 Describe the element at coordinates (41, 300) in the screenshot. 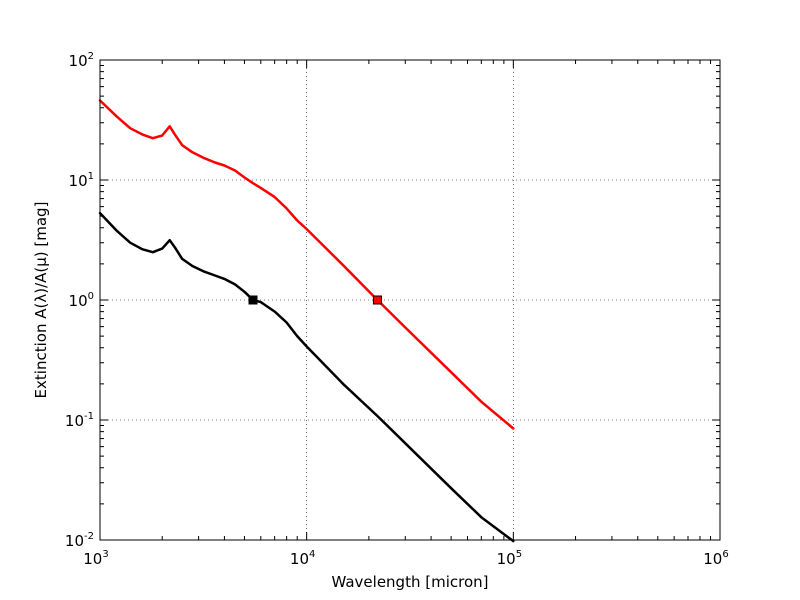

I see `y-axis-label: Extinction A(λ)/A(μ) [mag]` at that location.